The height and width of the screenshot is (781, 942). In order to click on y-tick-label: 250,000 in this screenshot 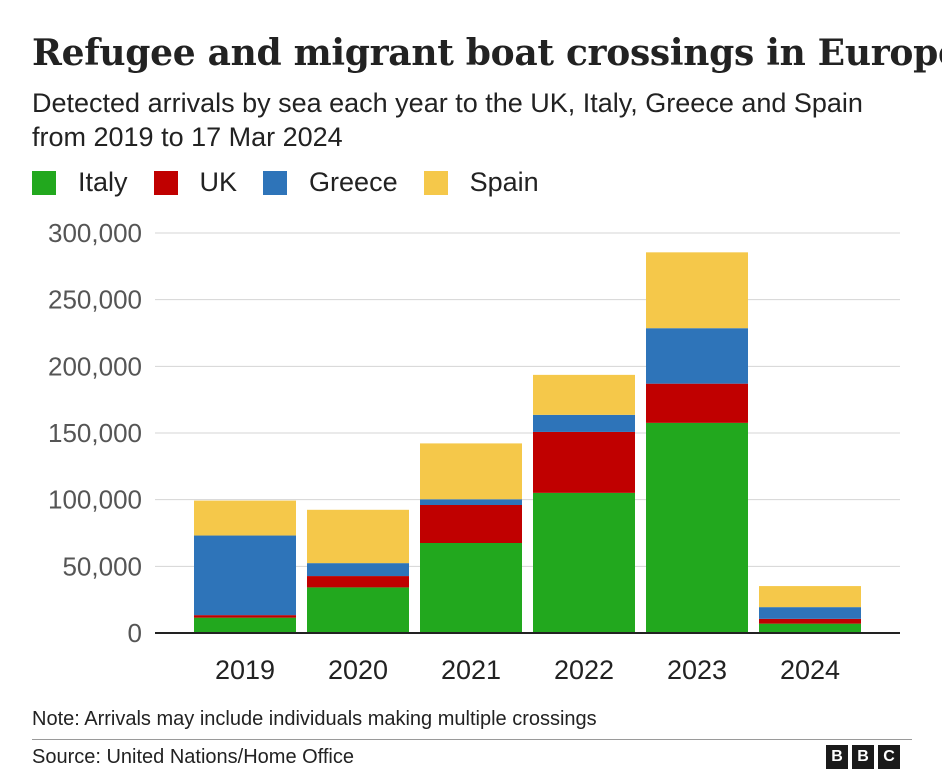, I will do `click(95, 300)`.